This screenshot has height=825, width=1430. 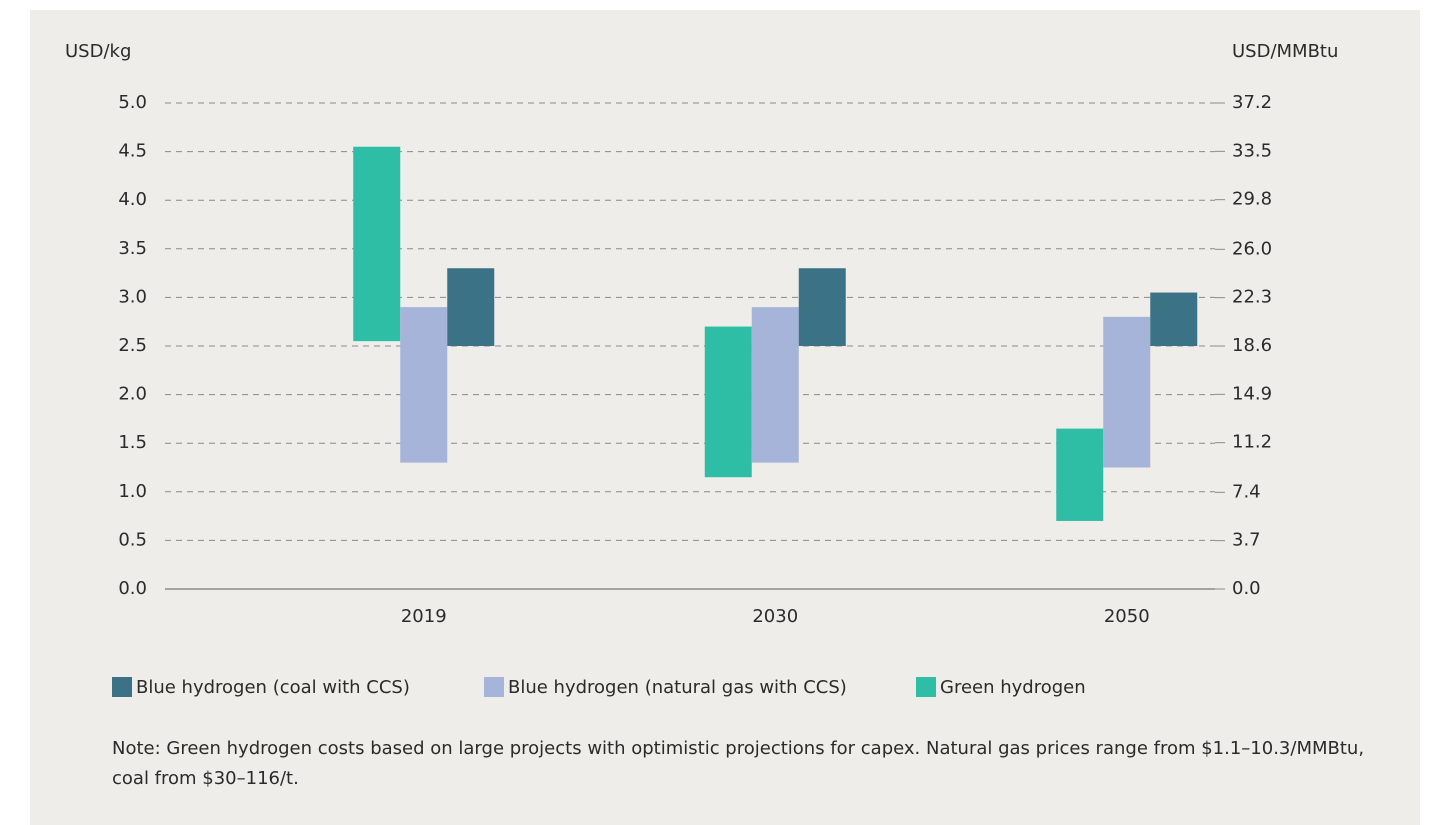 What do you see at coordinates (1252, 248) in the screenshot?
I see `y2-tick-label: 26.0` at bounding box center [1252, 248].